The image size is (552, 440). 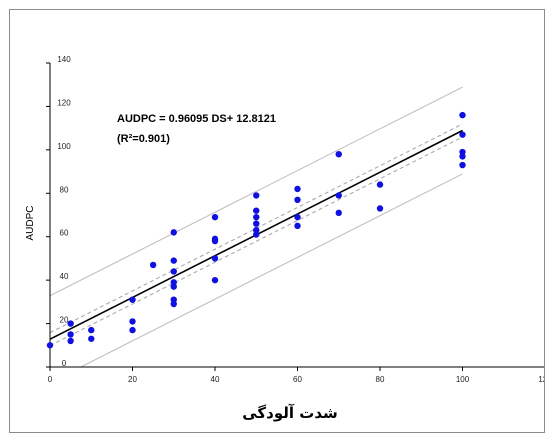 What do you see at coordinates (290, 413) in the screenshot?
I see `x-axis-title: شدت آلودگی` at bounding box center [290, 413].